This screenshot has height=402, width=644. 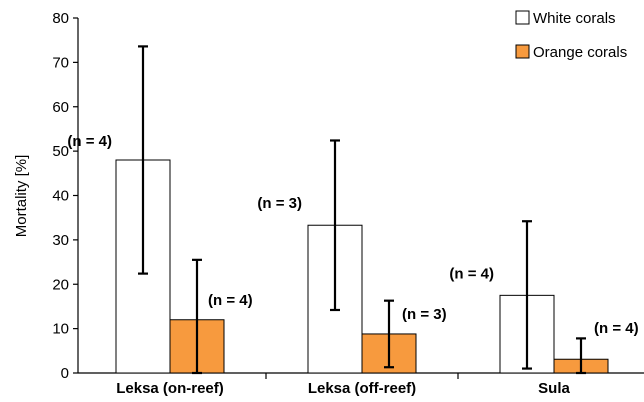 I want to click on y-tick-label: 80, so click(x=60, y=18).